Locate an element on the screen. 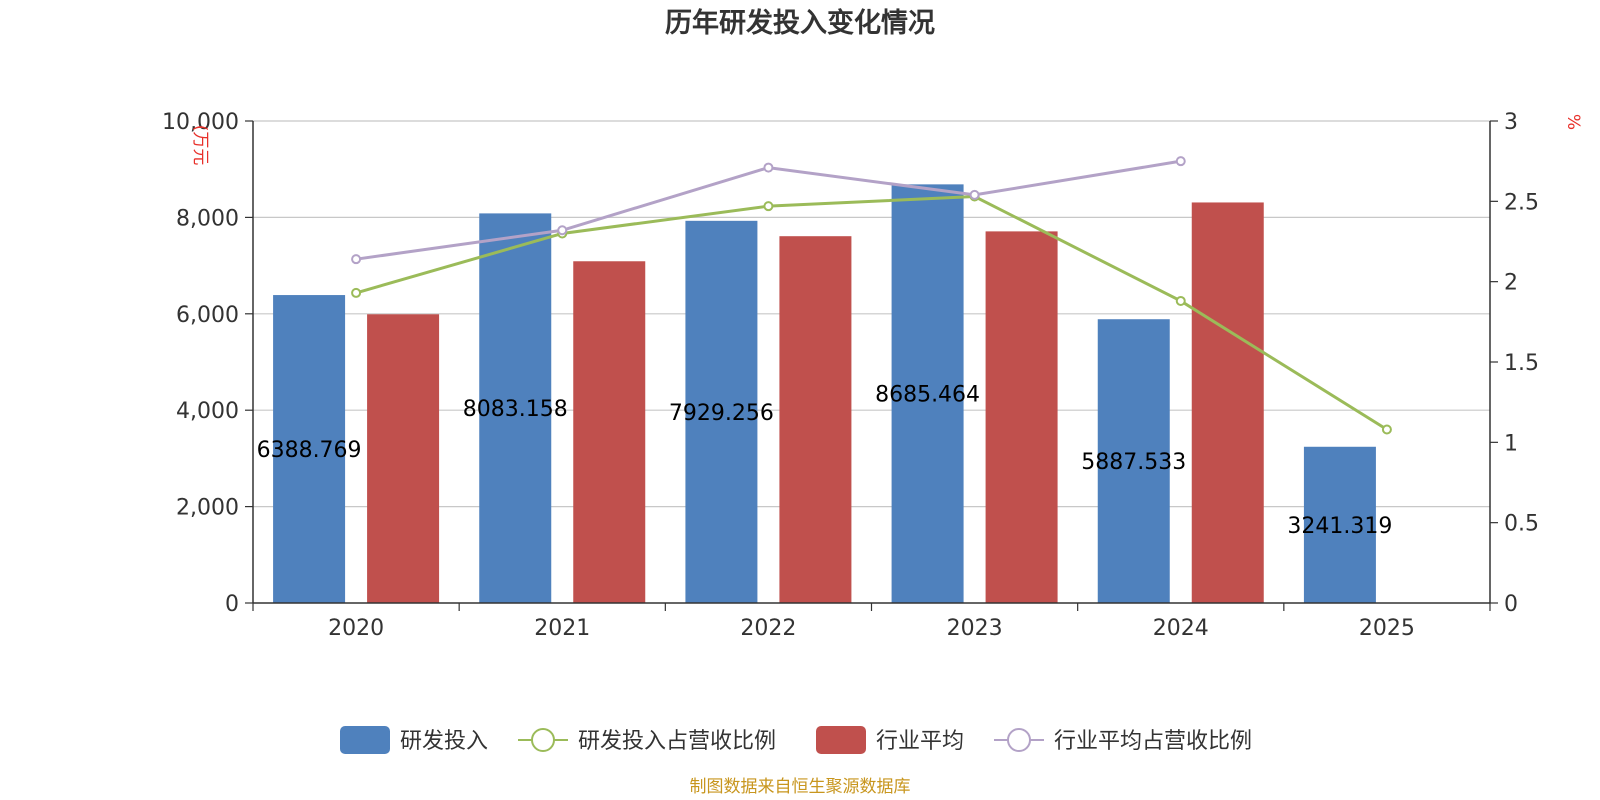 Image resolution: width=1600 pixels, height=800 pixels. x-tick-label: 2025 is located at coordinates (1387, 628).